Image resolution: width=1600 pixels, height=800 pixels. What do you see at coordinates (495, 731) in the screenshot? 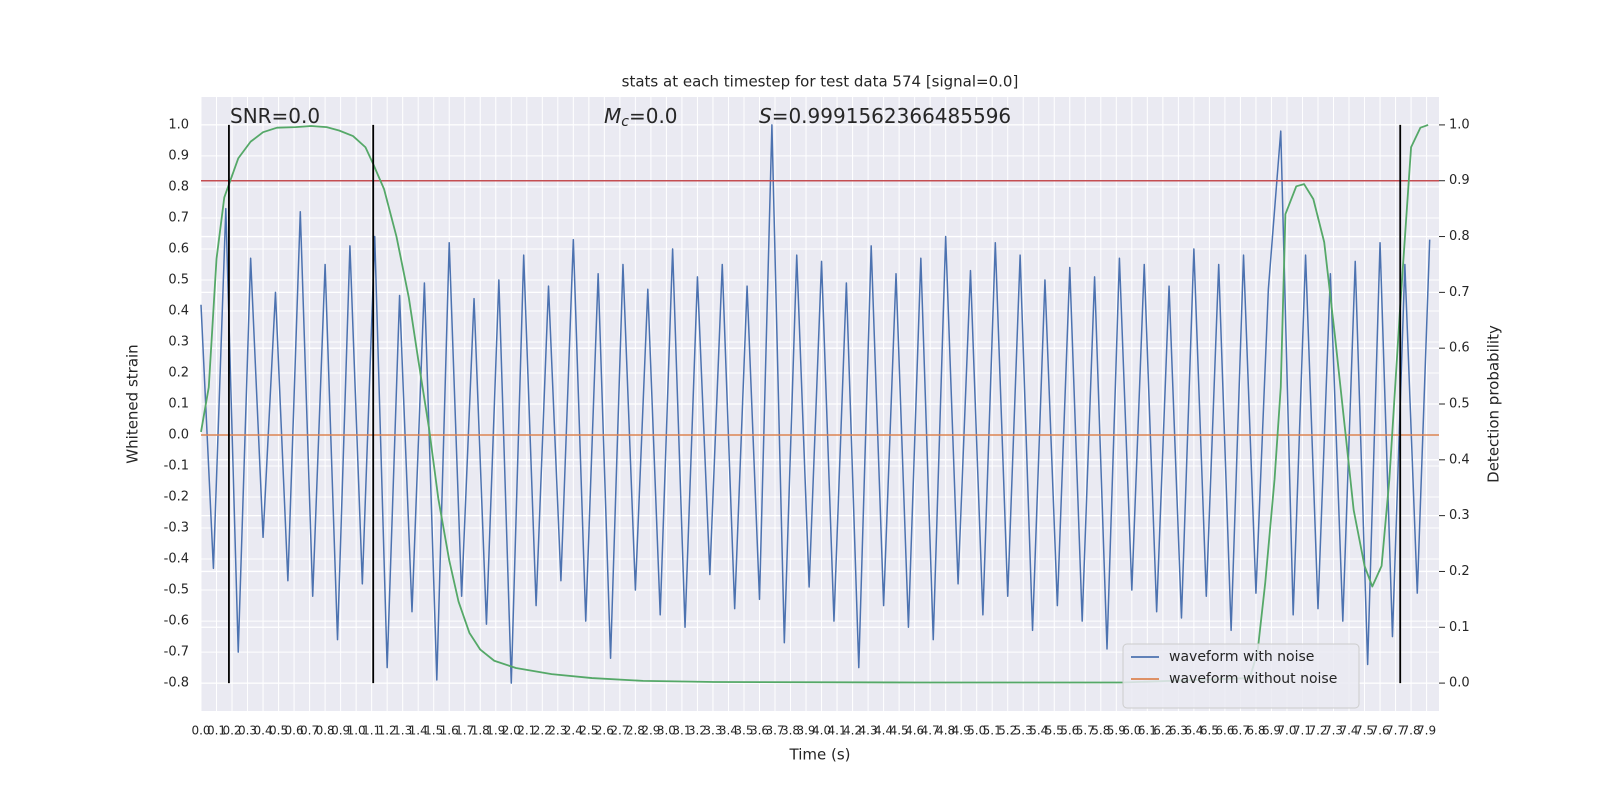
I see `x-tick-label: 1.9` at bounding box center [495, 731].